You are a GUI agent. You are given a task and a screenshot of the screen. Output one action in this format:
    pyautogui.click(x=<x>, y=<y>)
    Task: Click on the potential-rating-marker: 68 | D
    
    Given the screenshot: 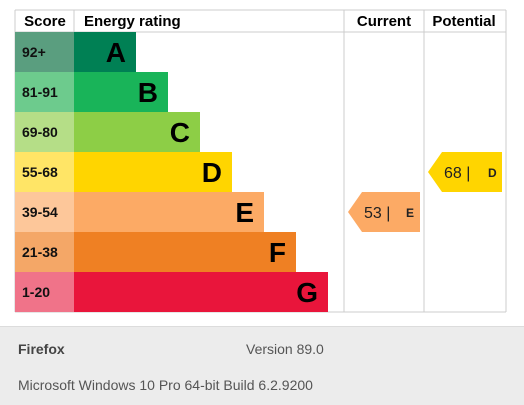 What is the action you would take?
    pyautogui.click(x=465, y=172)
    